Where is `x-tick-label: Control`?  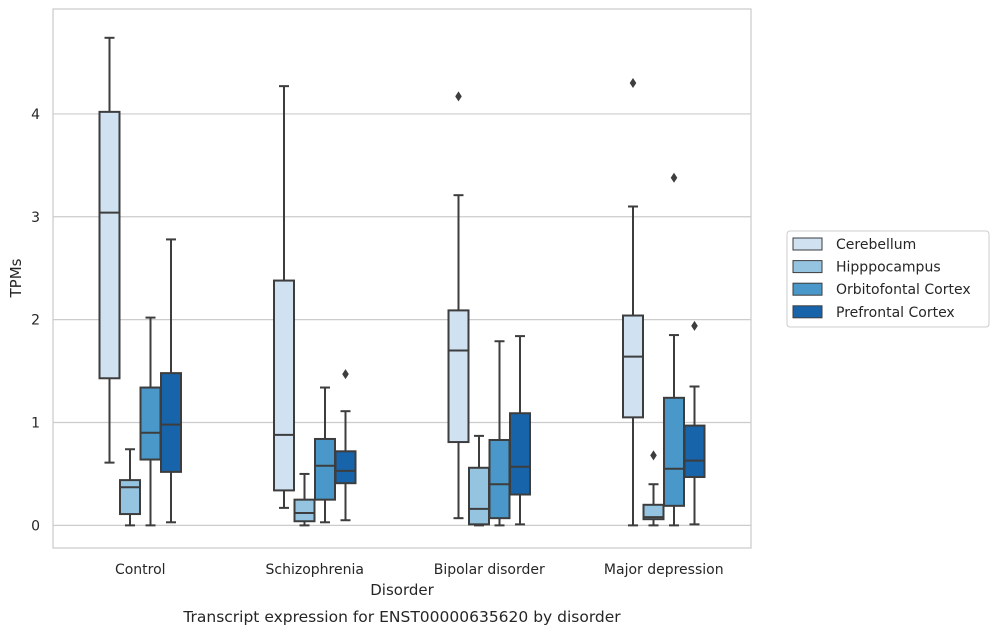
x-tick-label: Control is located at coordinates (140, 570).